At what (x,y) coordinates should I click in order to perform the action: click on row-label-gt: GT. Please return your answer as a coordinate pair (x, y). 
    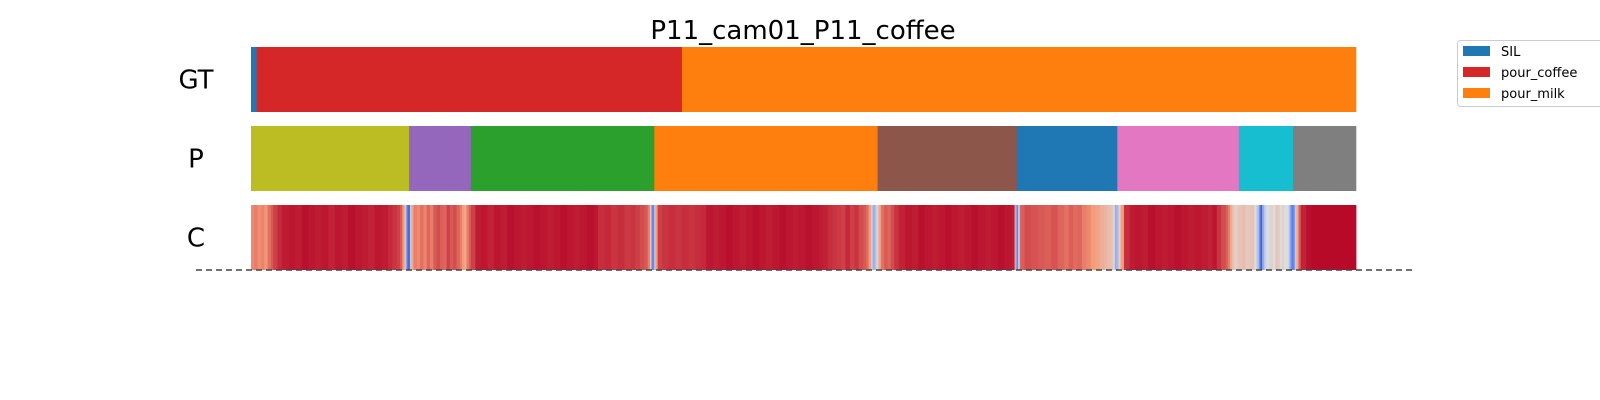
    Looking at the image, I should click on (195, 81).